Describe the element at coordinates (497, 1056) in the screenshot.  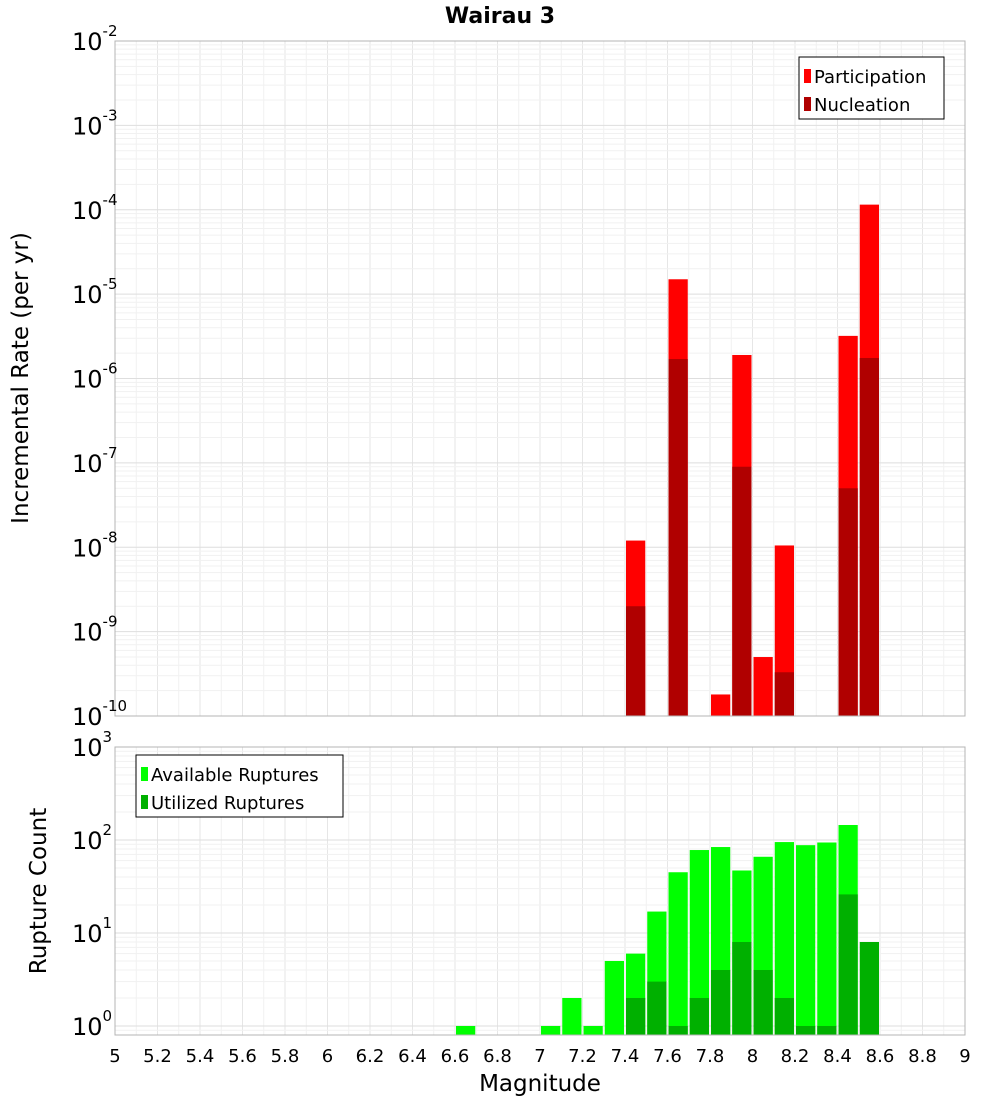
I see `x-tick-label: 6.8` at that location.